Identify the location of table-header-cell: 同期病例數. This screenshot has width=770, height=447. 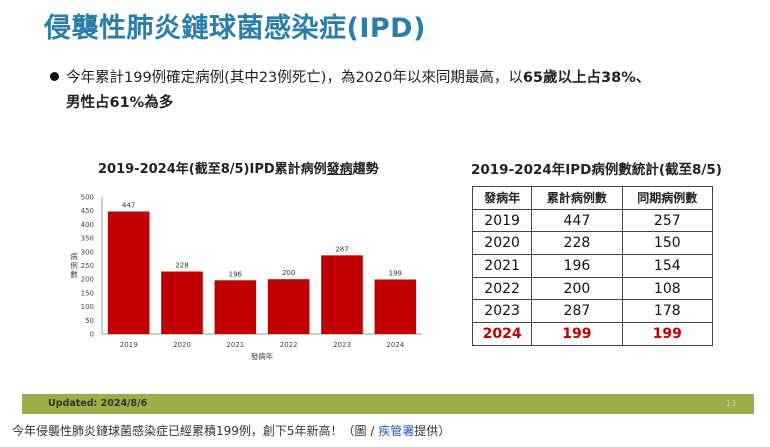
(667, 198).